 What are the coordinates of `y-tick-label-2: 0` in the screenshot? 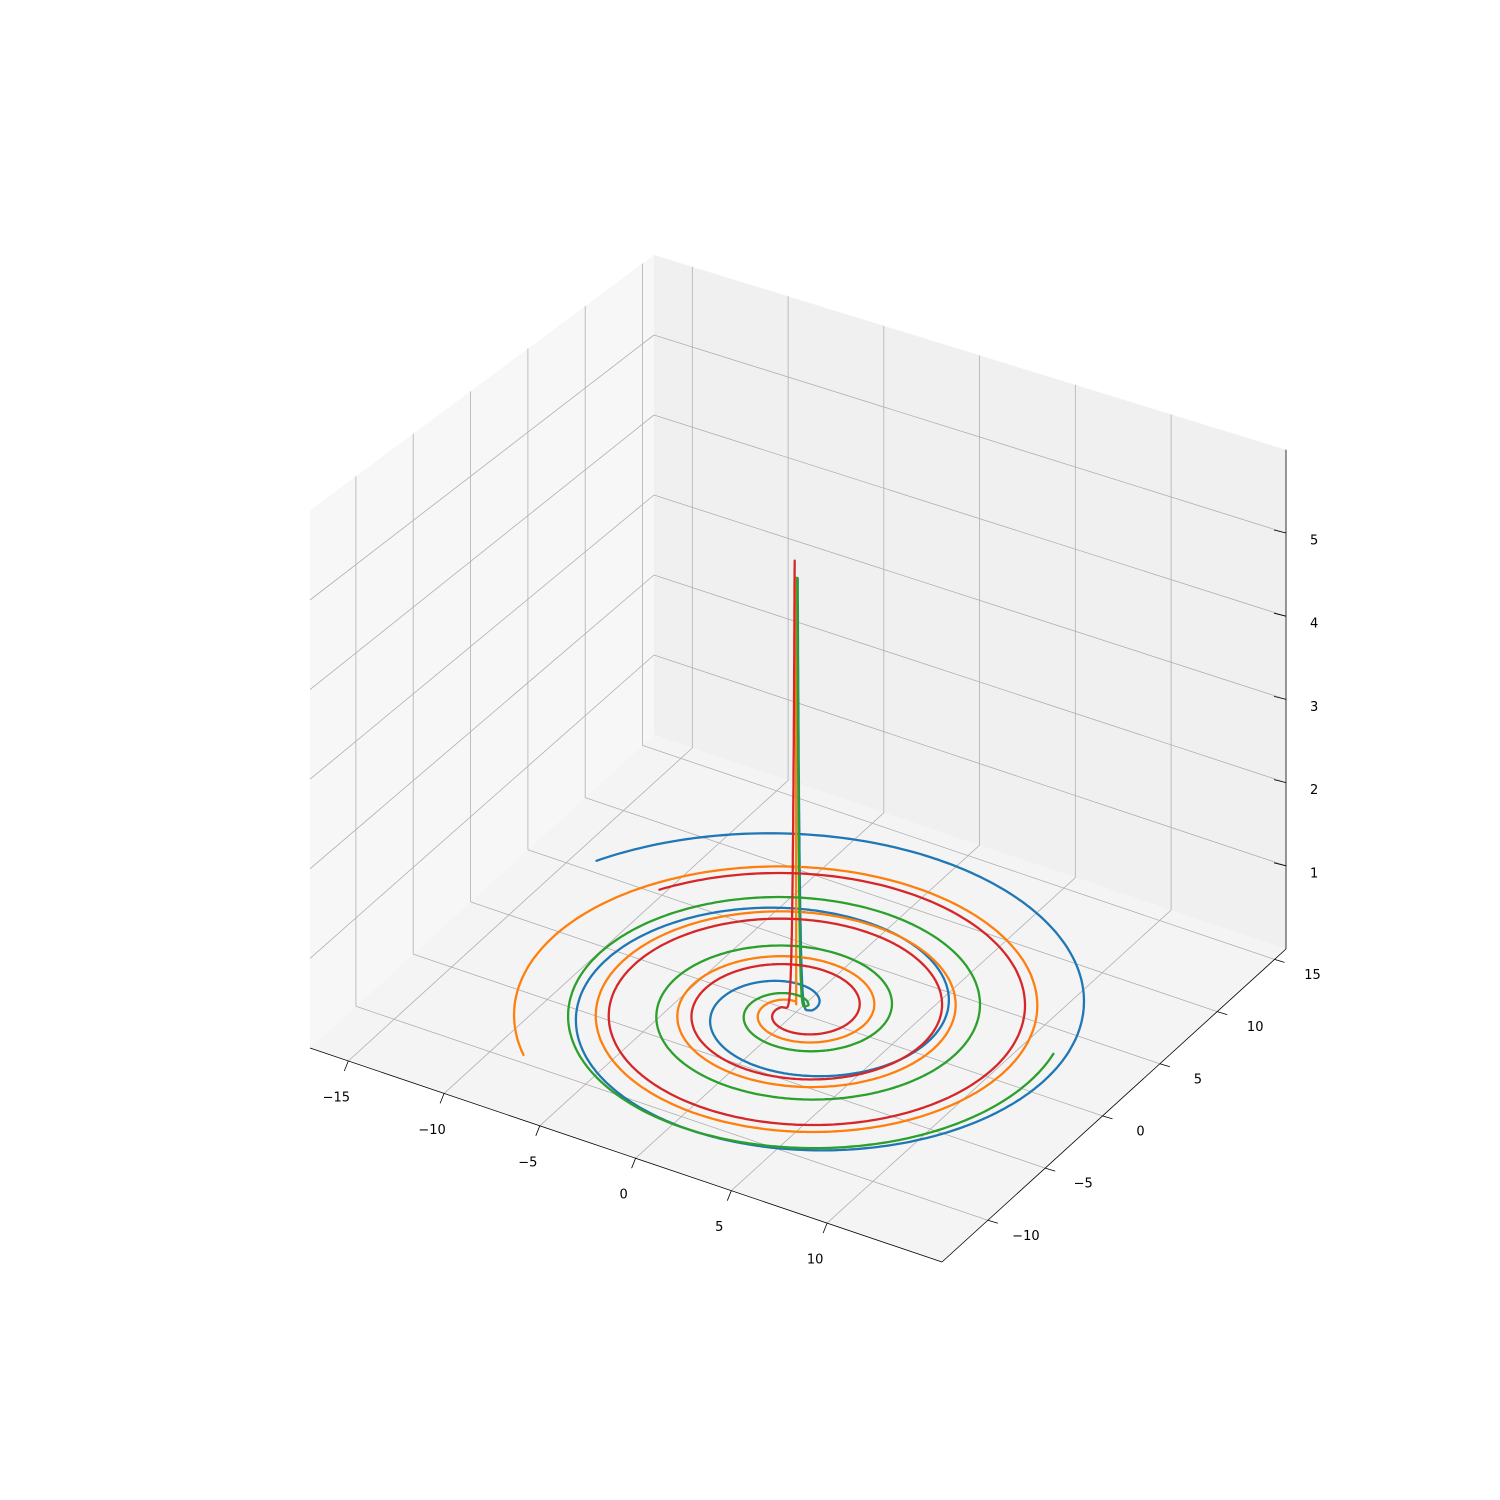 It's located at (1140, 1131).